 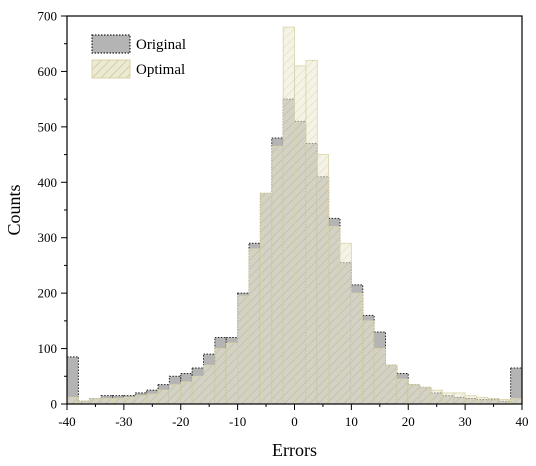 What do you see at coordinates (48, 16) in the screenshot?
I see `y-tick-label: 700` at bounding box center [48, 16].